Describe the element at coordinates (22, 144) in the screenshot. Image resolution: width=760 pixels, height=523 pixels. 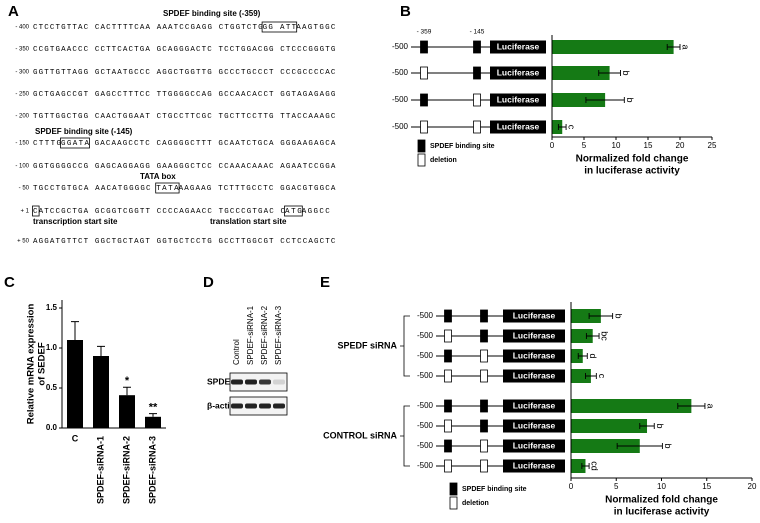
I see `position-label: - 150` at that location.